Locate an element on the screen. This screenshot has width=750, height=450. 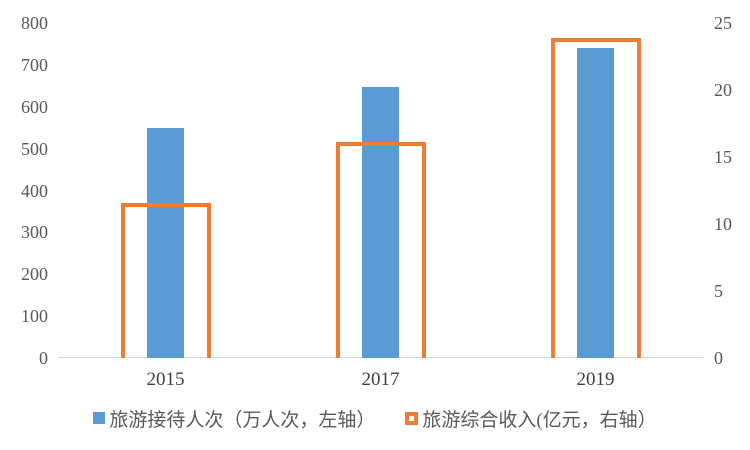
right-axis-tick: 20 is located at coordinates (723, 90).